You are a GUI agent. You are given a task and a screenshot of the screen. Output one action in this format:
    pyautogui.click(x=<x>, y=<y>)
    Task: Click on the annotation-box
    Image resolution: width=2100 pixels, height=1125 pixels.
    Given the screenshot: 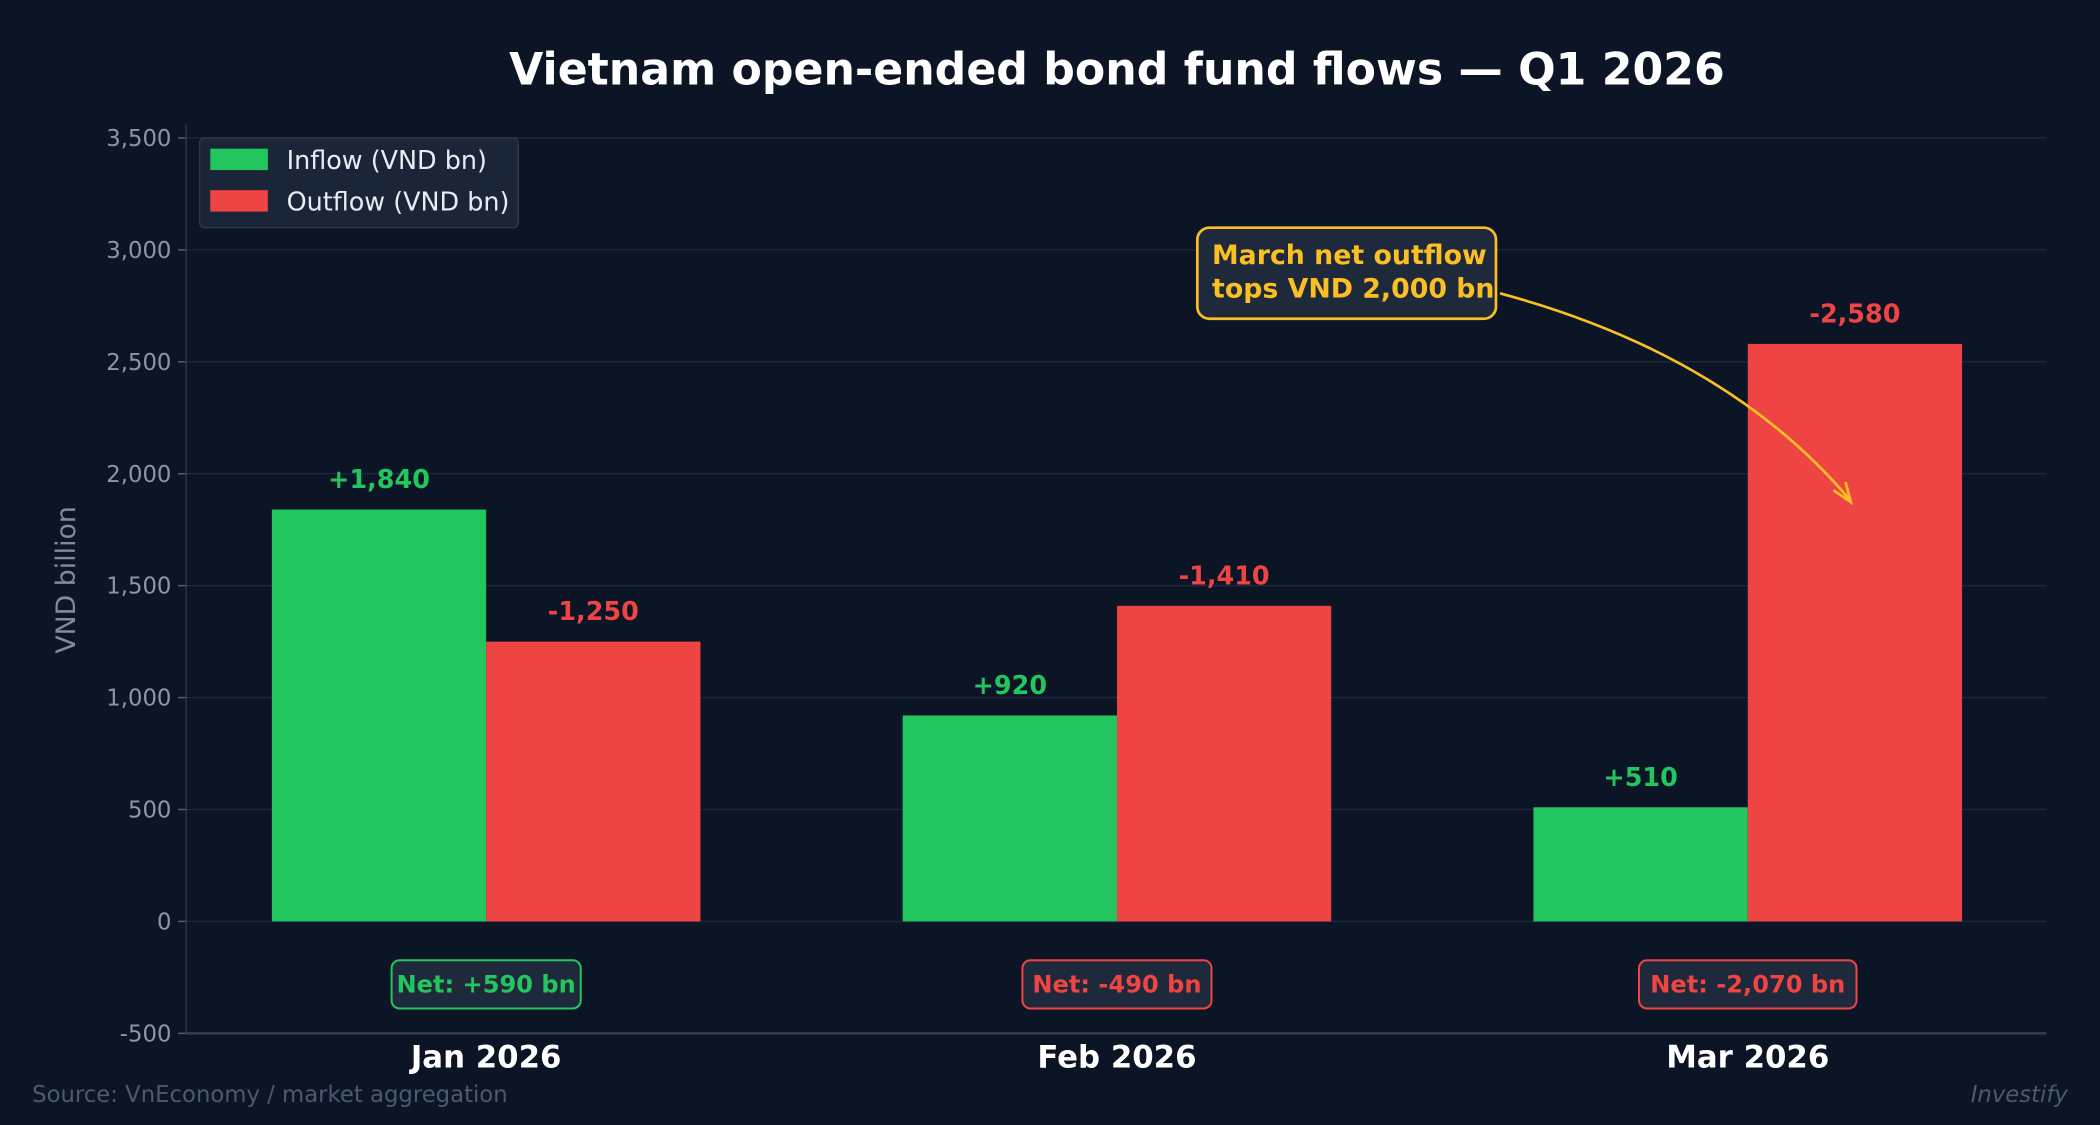 What is the action you would take?
    pyautogui.click(x=1346, y=273)
    